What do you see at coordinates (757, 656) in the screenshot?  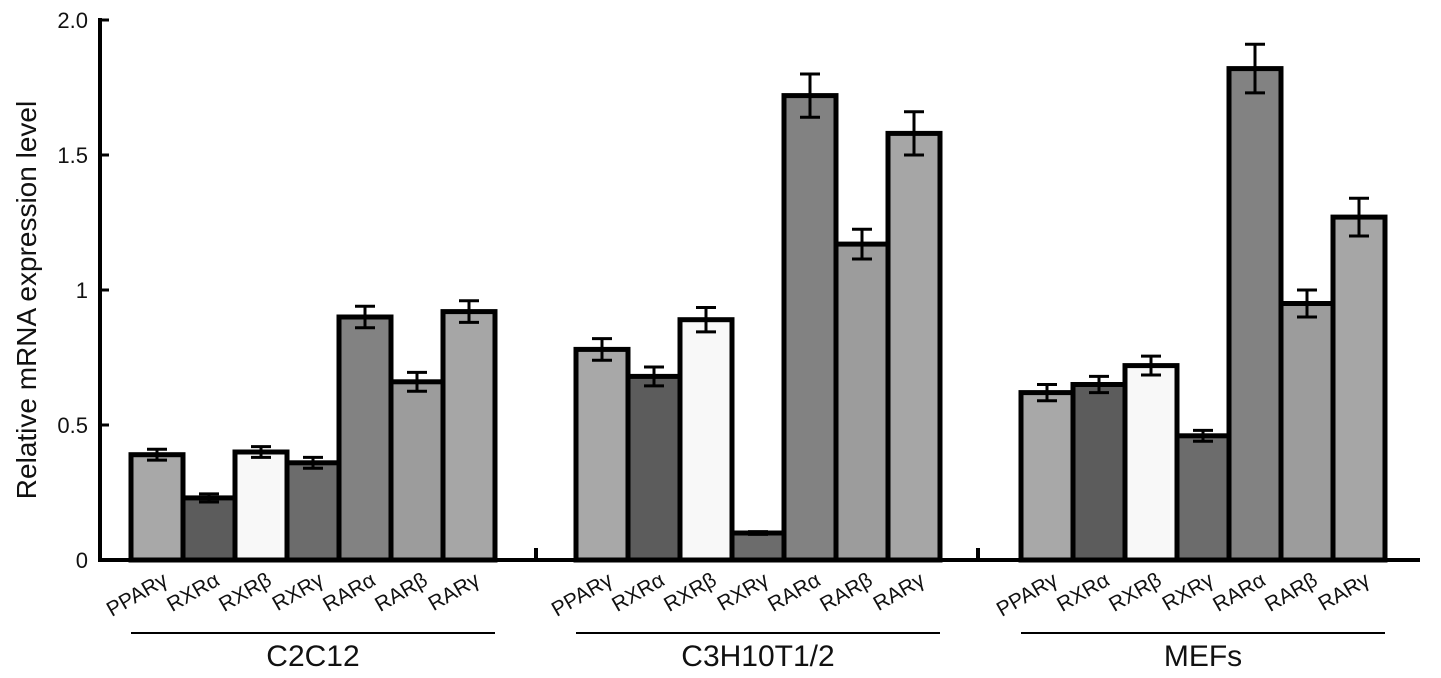 I see `group-label: C3H10T1/2` at bounding box center [757, 656].